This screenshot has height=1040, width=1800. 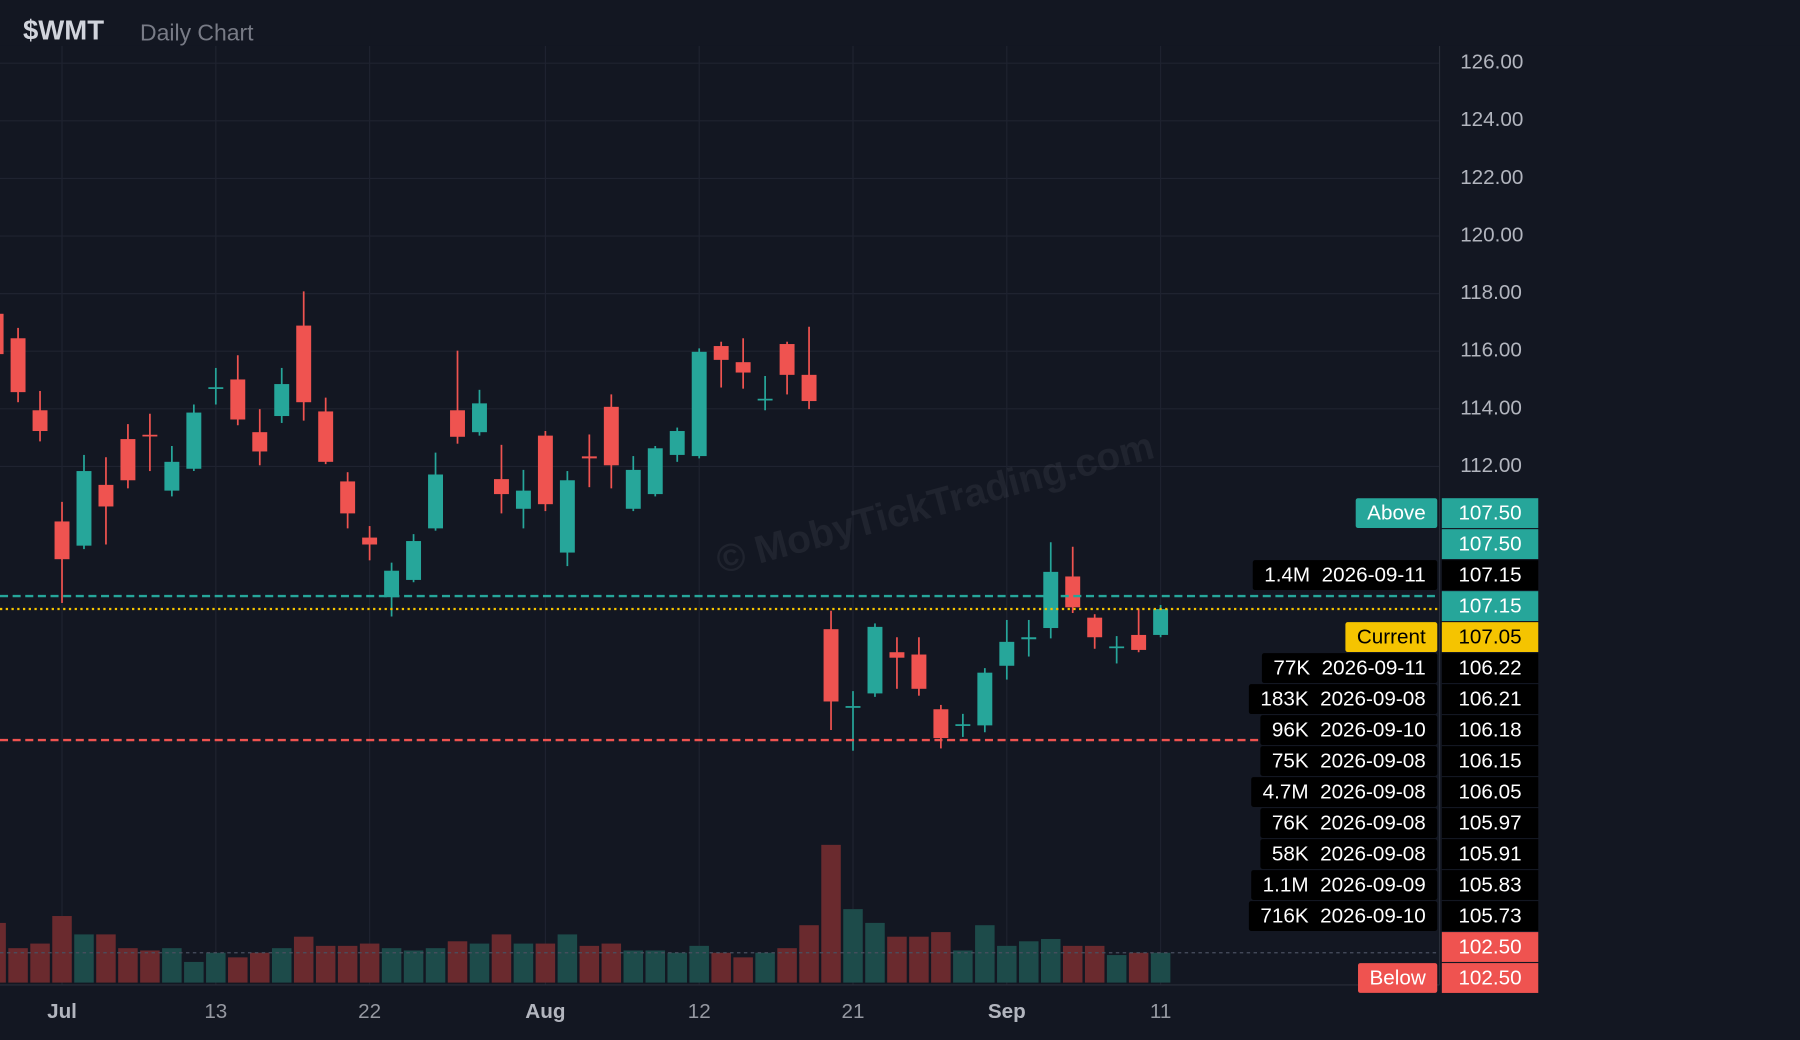 I want to click on level-size: 76K, so click(x=1290, y=823).